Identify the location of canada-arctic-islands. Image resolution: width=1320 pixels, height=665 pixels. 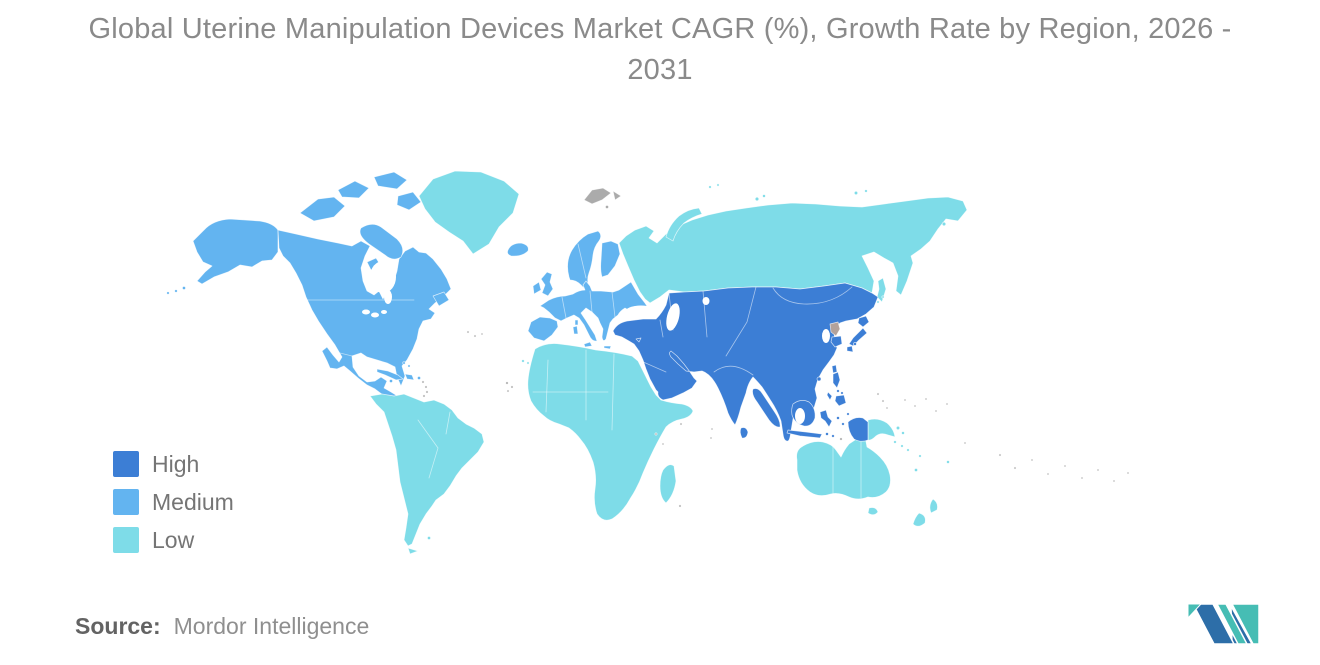
(360, 221).